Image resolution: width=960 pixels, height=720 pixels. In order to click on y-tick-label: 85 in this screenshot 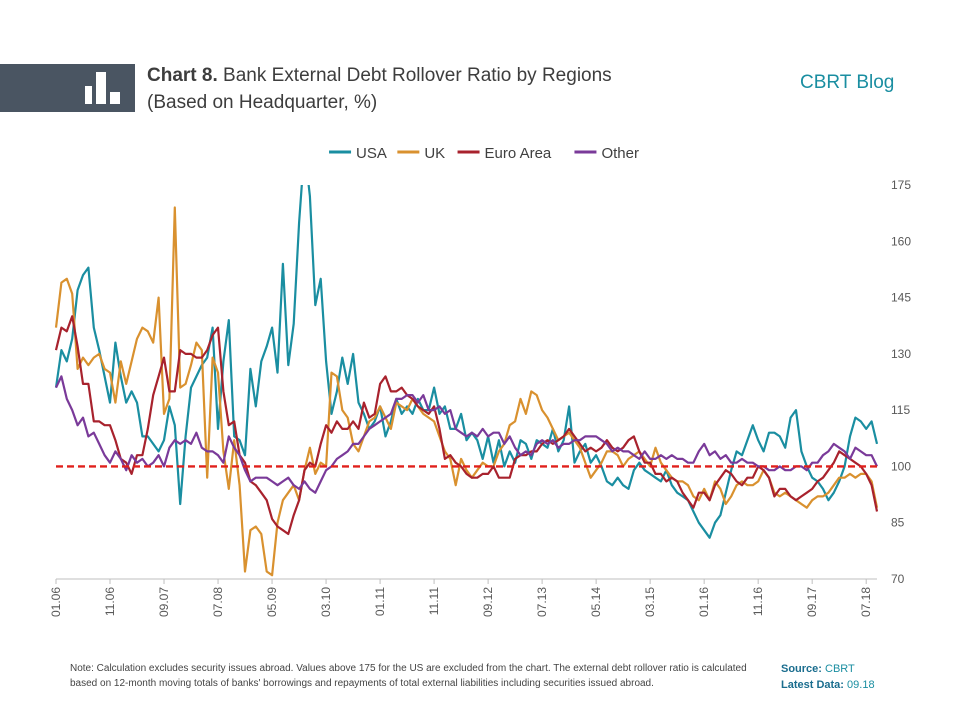, I will do `click(898, 523)`.